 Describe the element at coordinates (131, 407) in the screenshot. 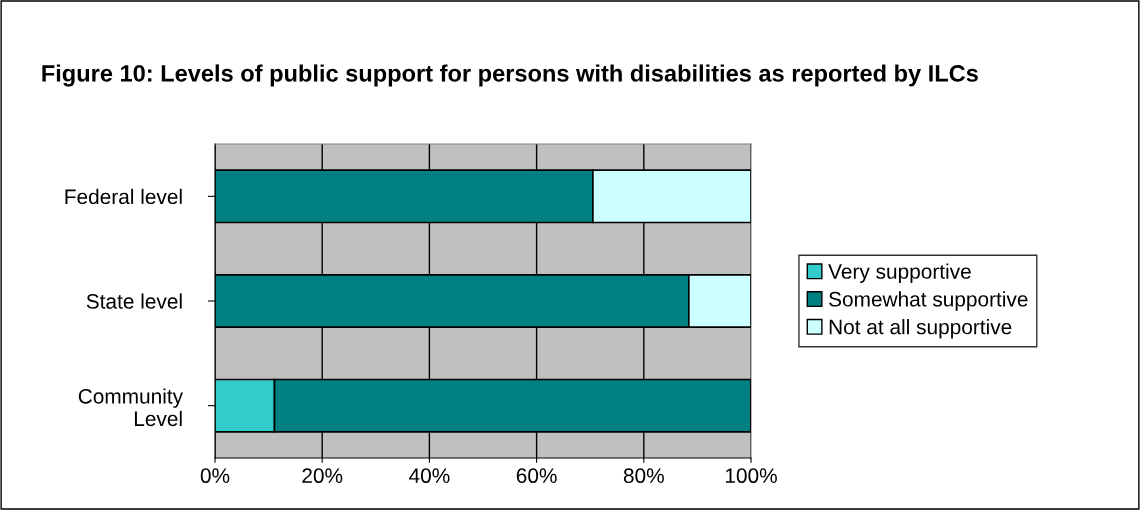

I see `y-tick-label: Community Level` at that location.